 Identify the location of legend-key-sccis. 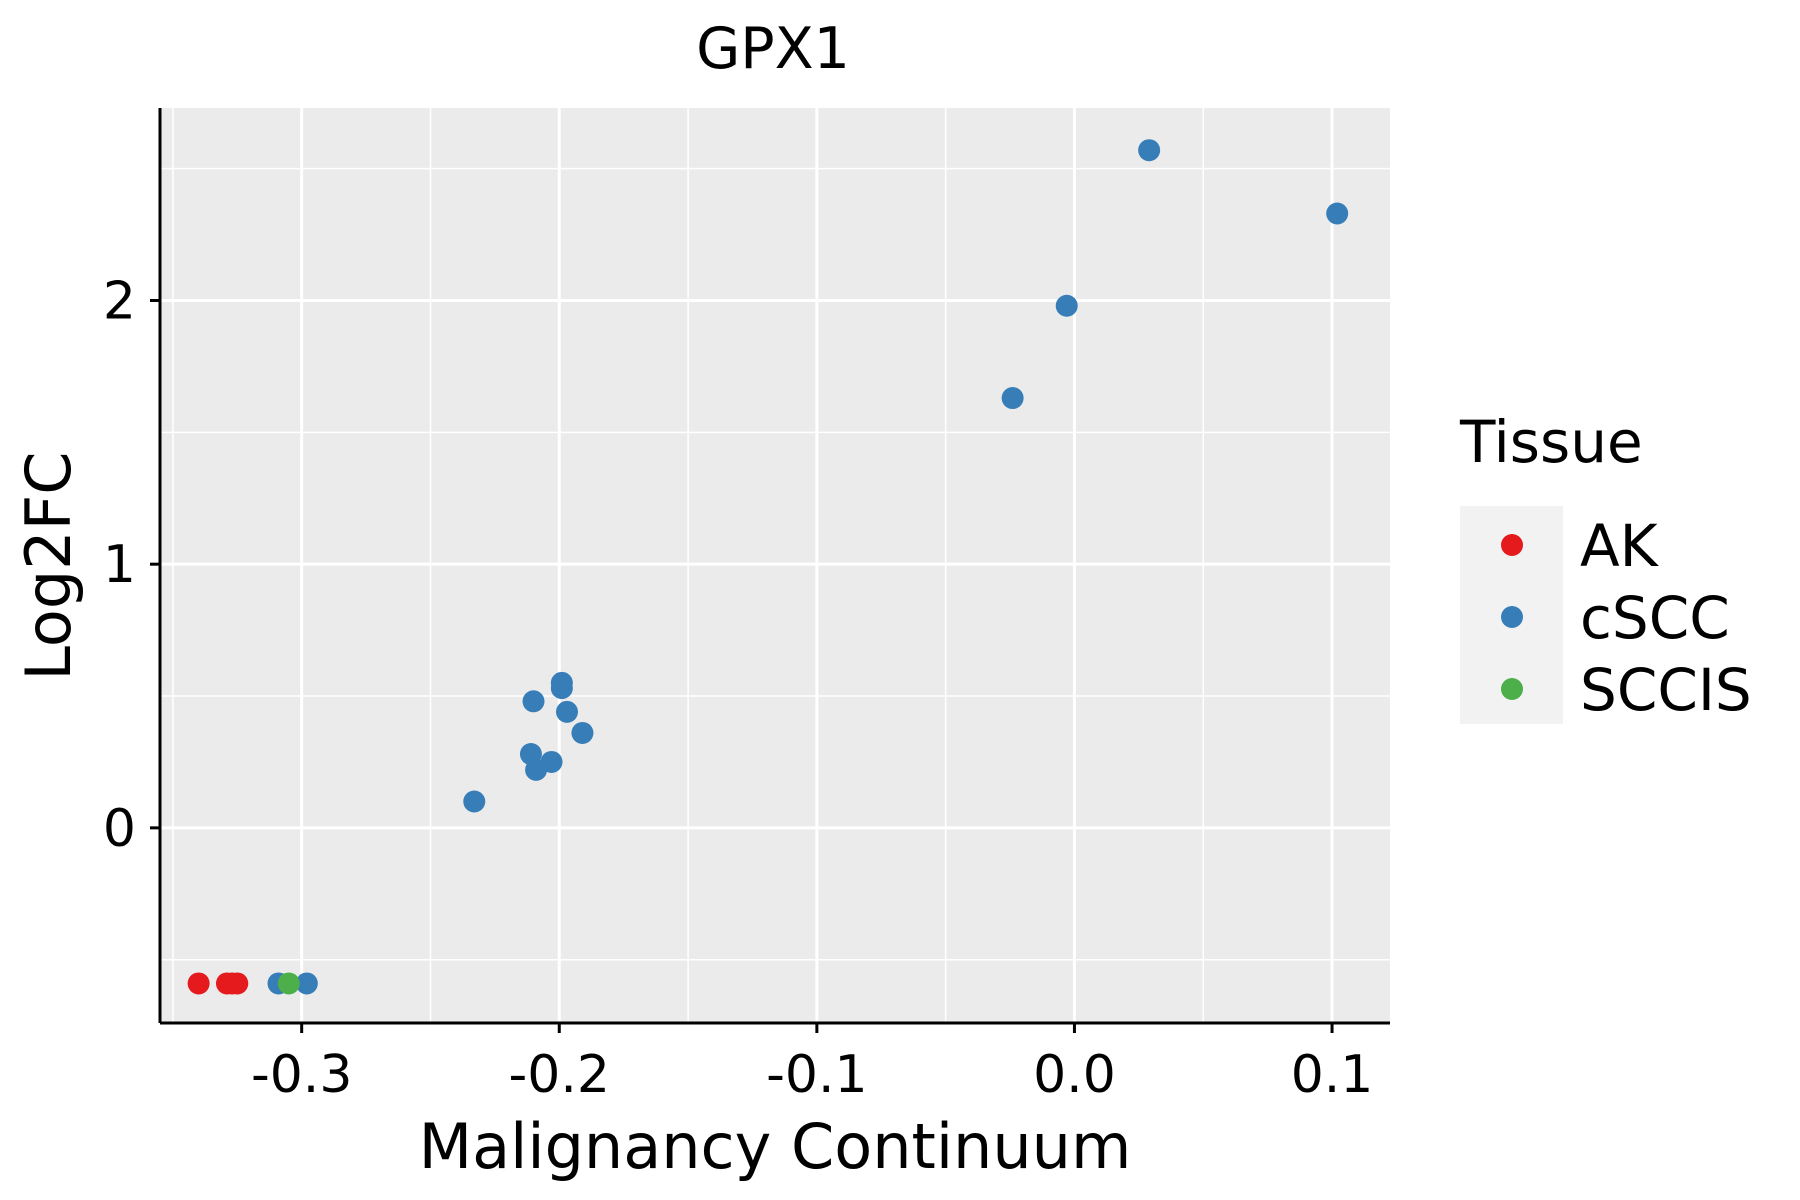
(1512, 689).